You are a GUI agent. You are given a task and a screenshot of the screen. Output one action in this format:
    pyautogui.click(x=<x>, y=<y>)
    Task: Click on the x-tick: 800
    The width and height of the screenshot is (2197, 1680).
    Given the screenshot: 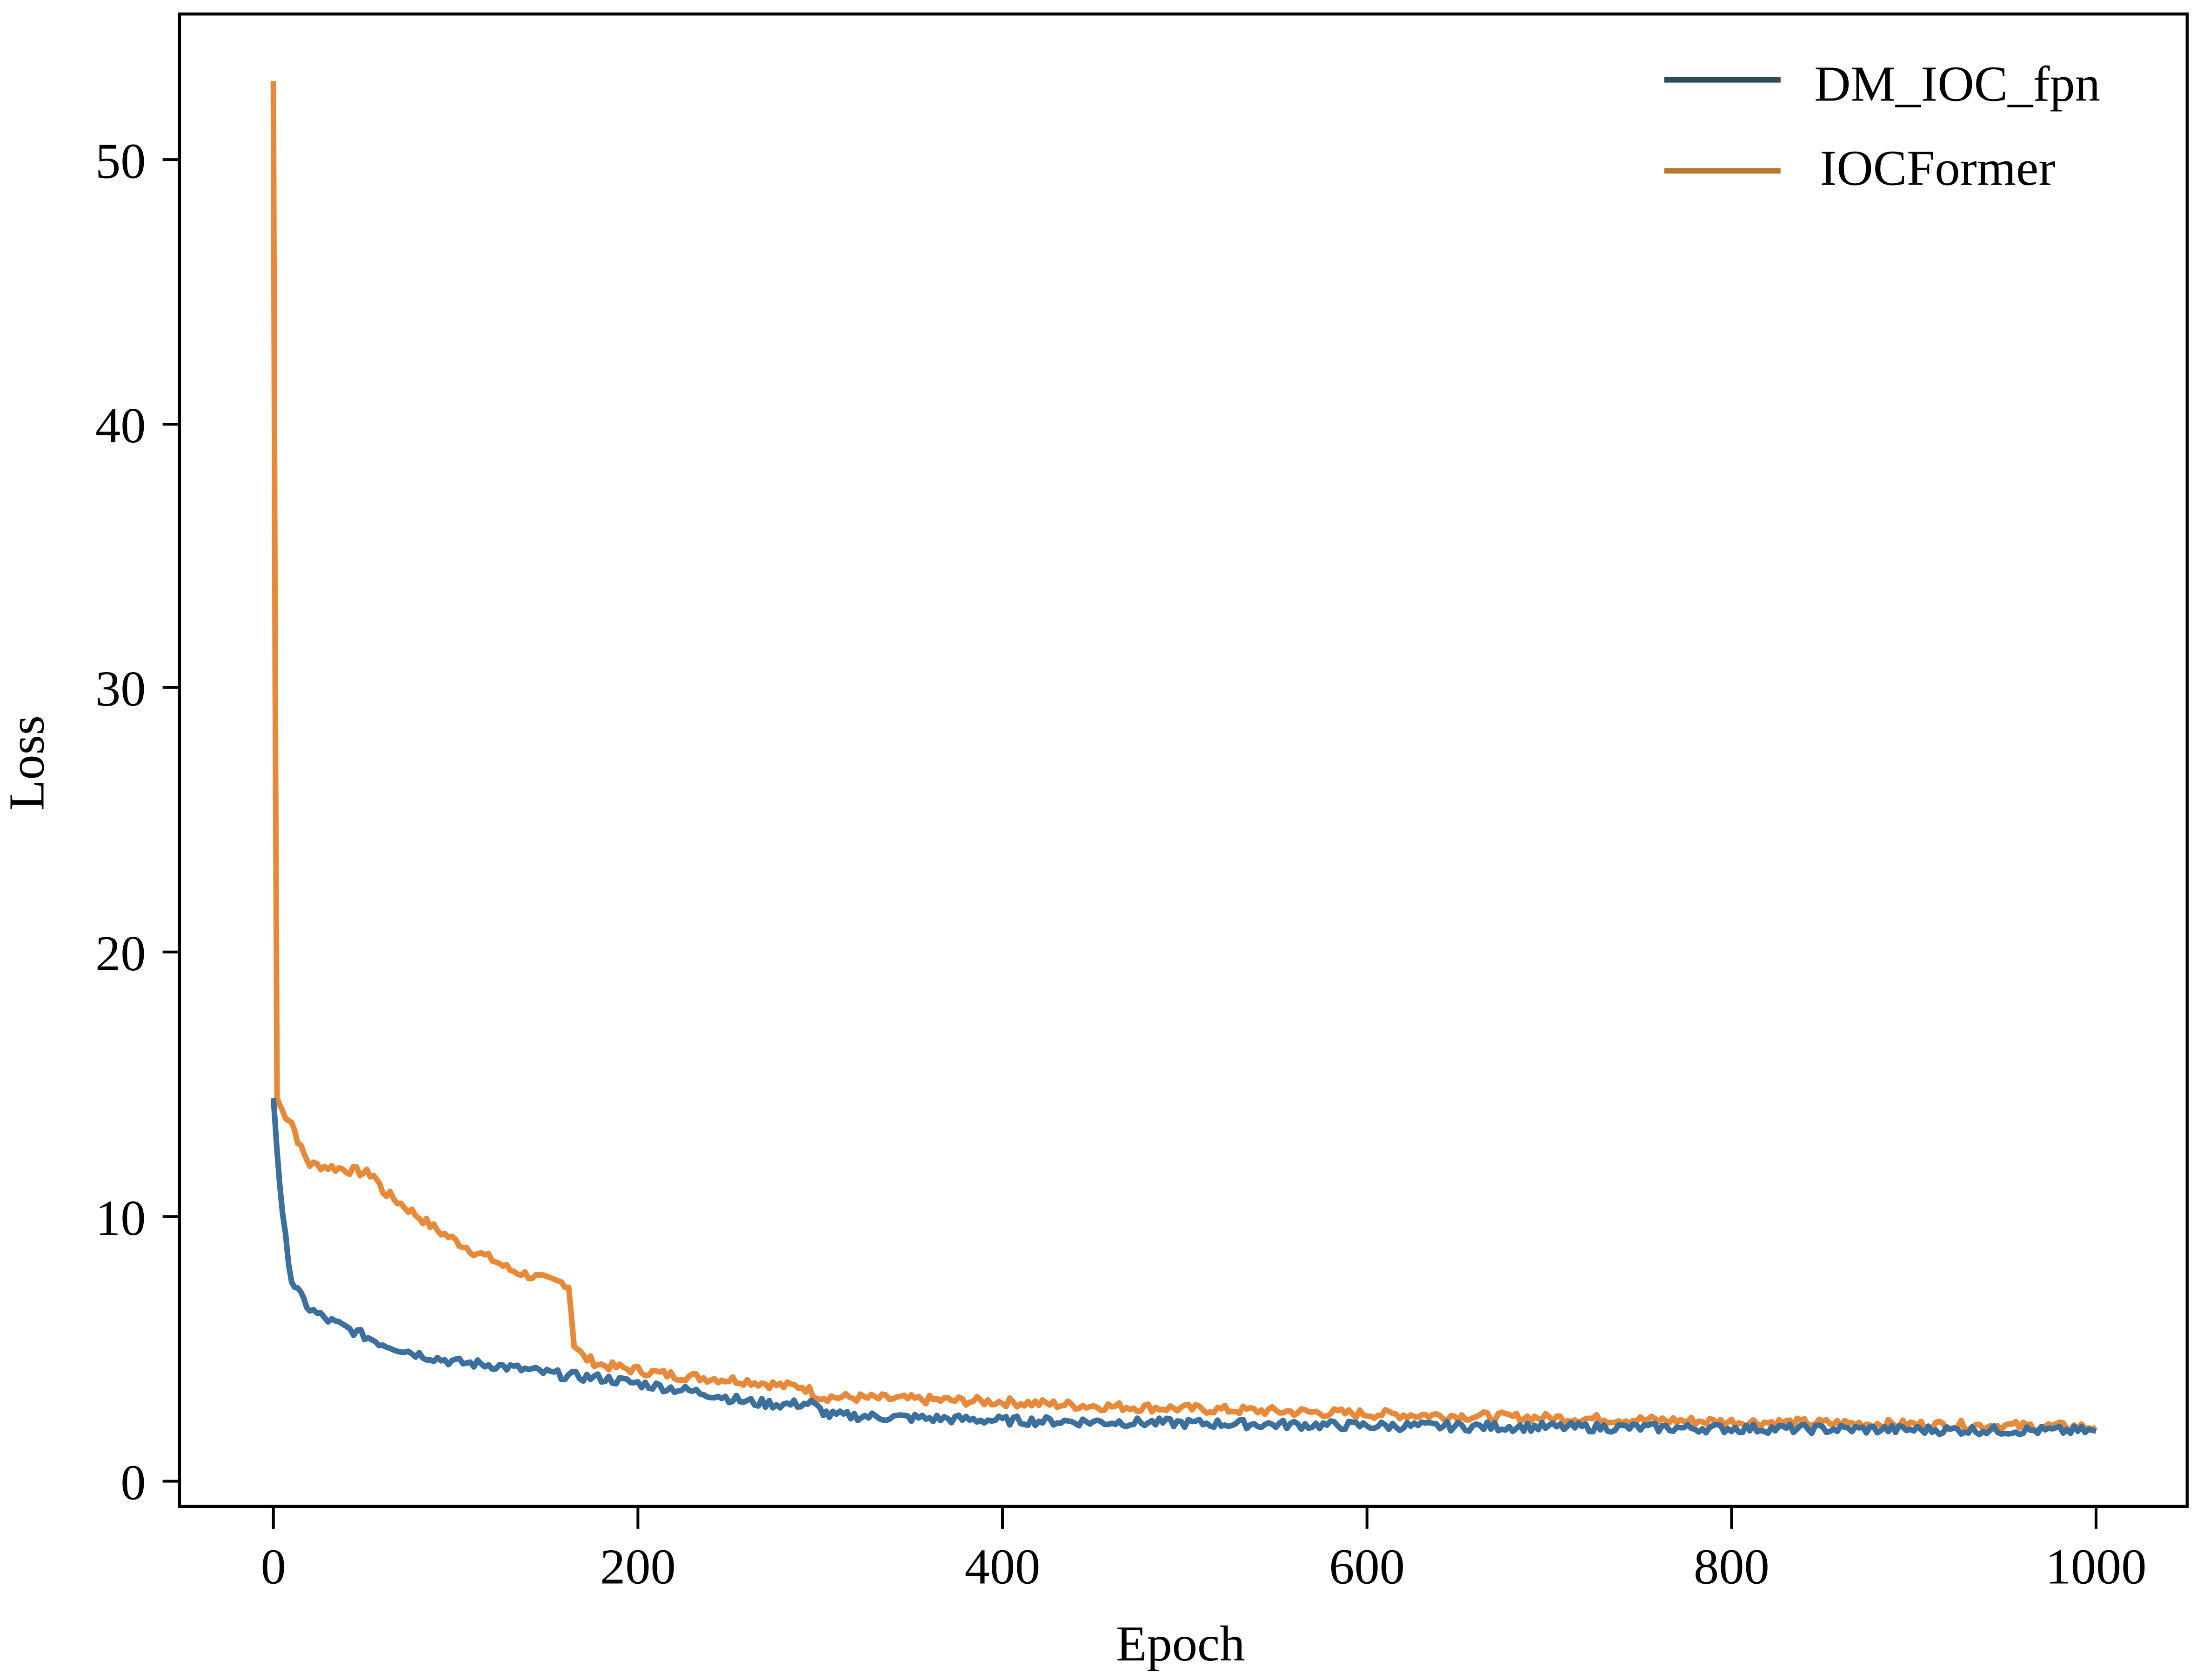 What is the action you would take?
    pyautogui.click(x=1732, y=1550)
    